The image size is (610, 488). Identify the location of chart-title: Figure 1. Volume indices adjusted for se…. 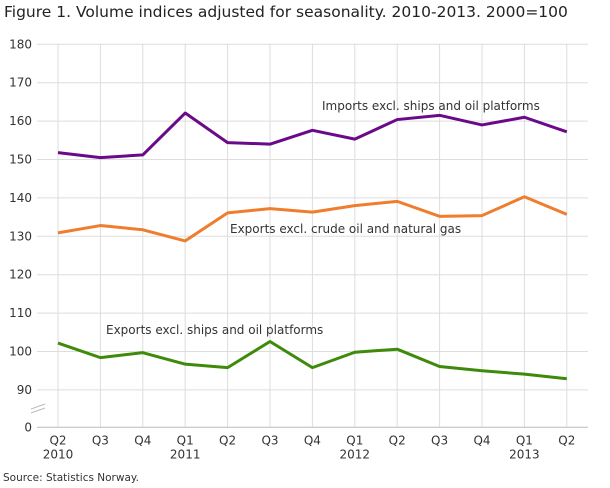
(286, 12).